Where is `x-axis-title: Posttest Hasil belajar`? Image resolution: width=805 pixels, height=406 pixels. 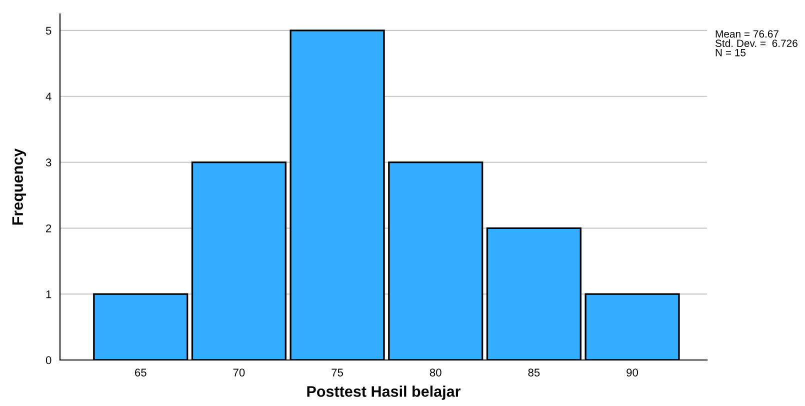 x-axis-title: Posttest Hasil belajar is located at coordinates (384, 393).